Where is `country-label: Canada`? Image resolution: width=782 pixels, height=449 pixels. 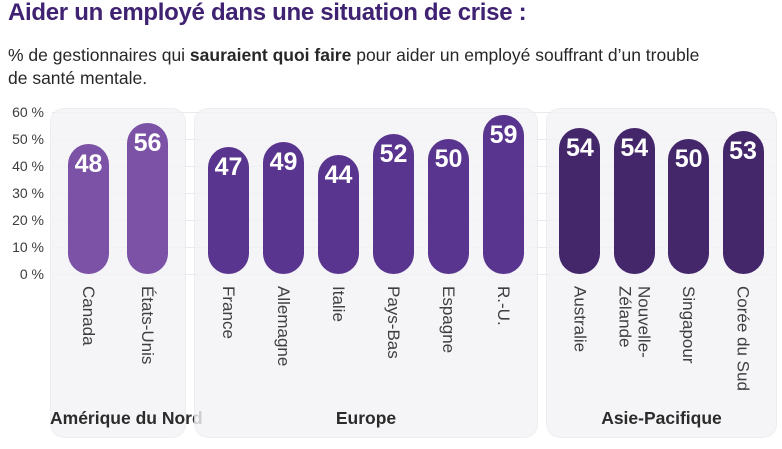
country-label: Canada is located at coordinates (88, 316).